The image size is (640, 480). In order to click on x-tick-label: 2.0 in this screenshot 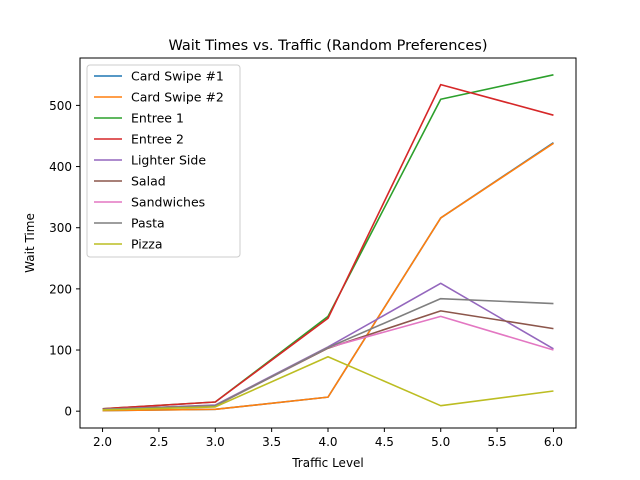, I will do `click(102, 442)`.